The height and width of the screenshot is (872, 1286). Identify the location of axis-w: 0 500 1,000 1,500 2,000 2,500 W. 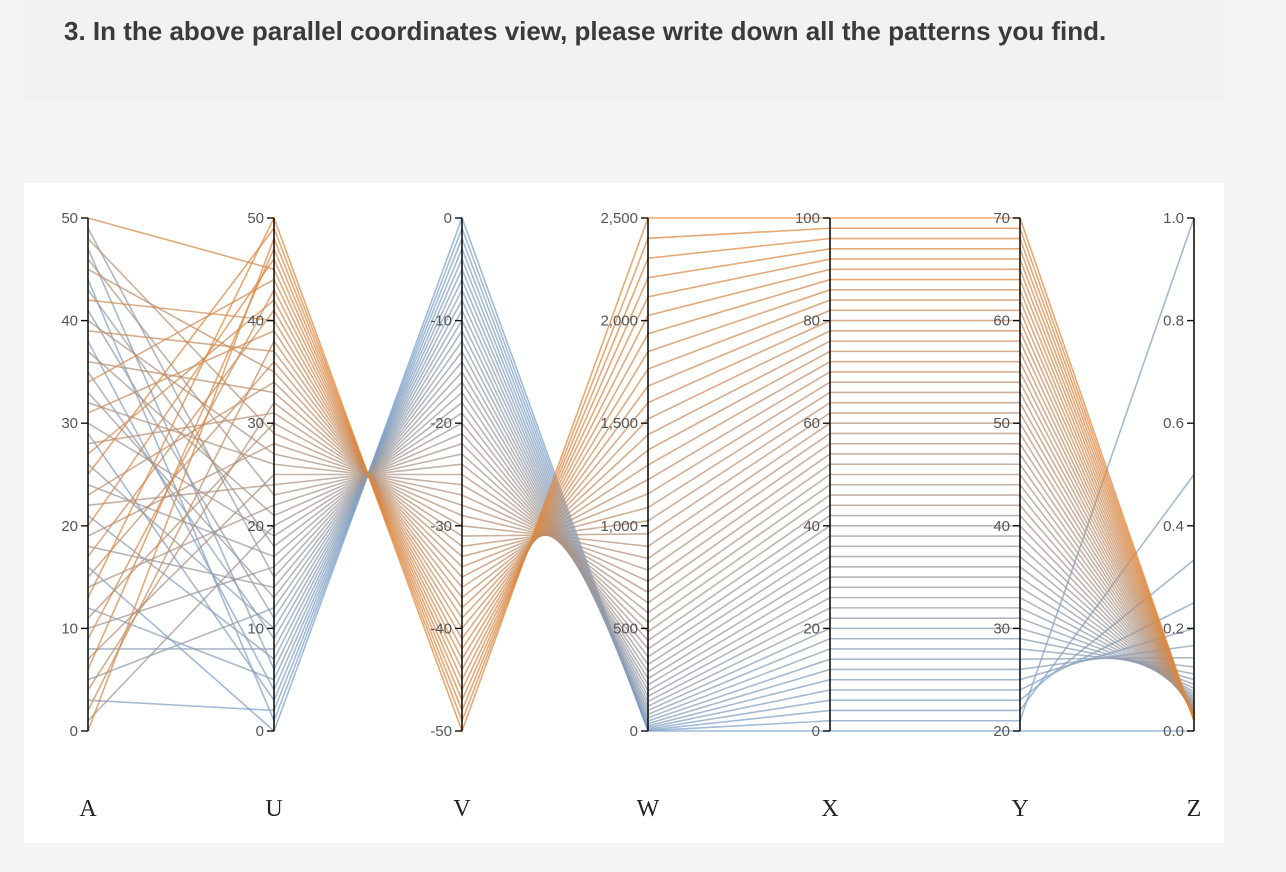
(629, 516).